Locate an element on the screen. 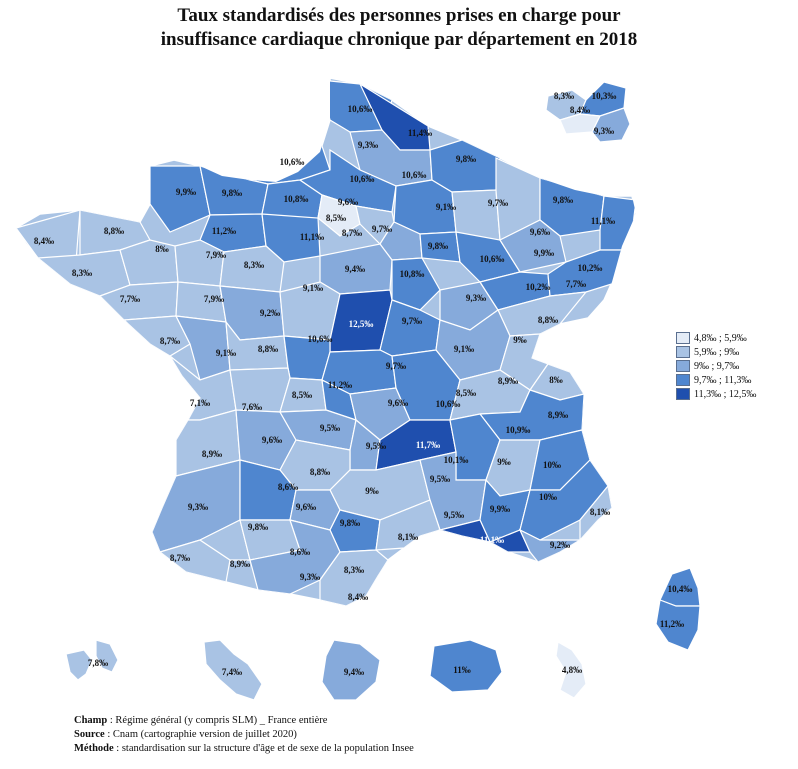  paris-inset is located at coordinates (588, 112).